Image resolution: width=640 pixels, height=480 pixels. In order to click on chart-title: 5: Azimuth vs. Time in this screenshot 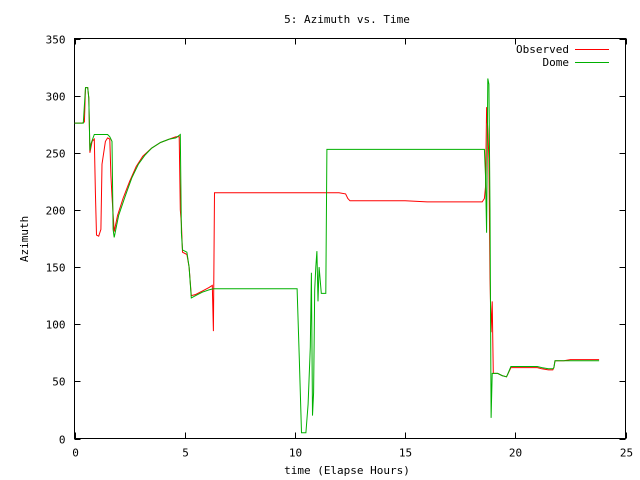, I will do `click(347, 19)`.